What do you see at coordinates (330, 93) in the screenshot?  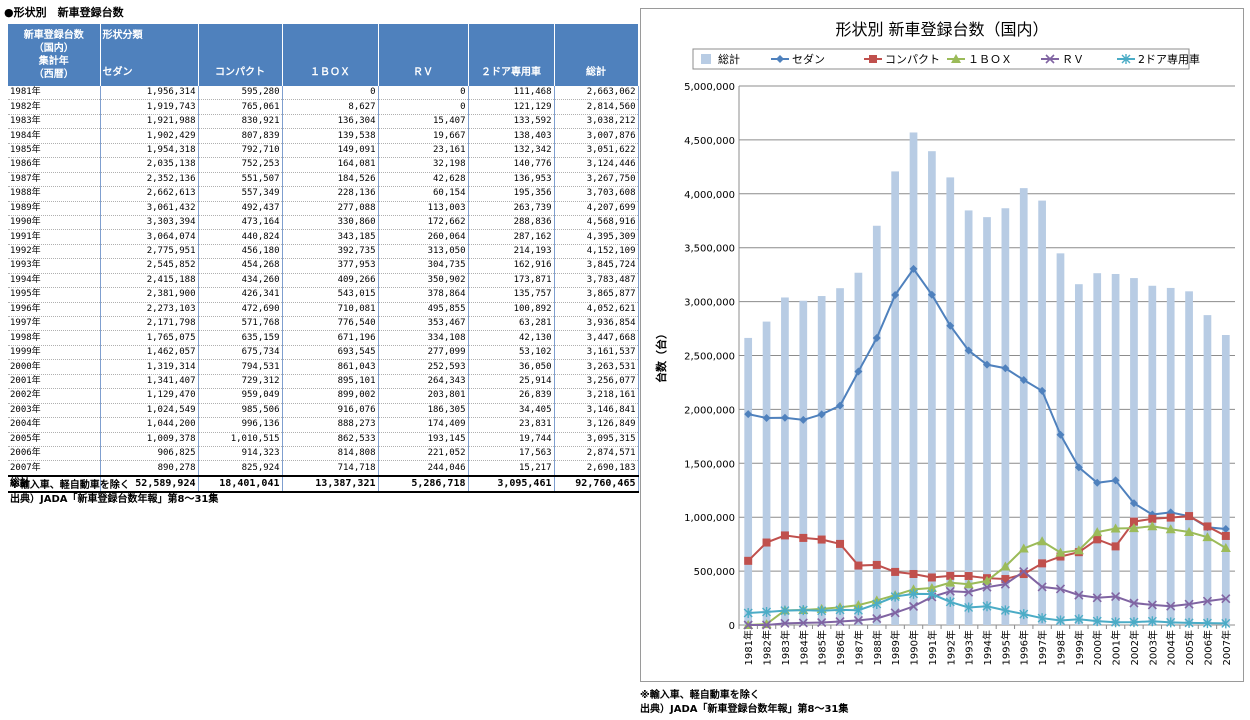 I see `value-cell: 0` at bounding box center [330, 93].